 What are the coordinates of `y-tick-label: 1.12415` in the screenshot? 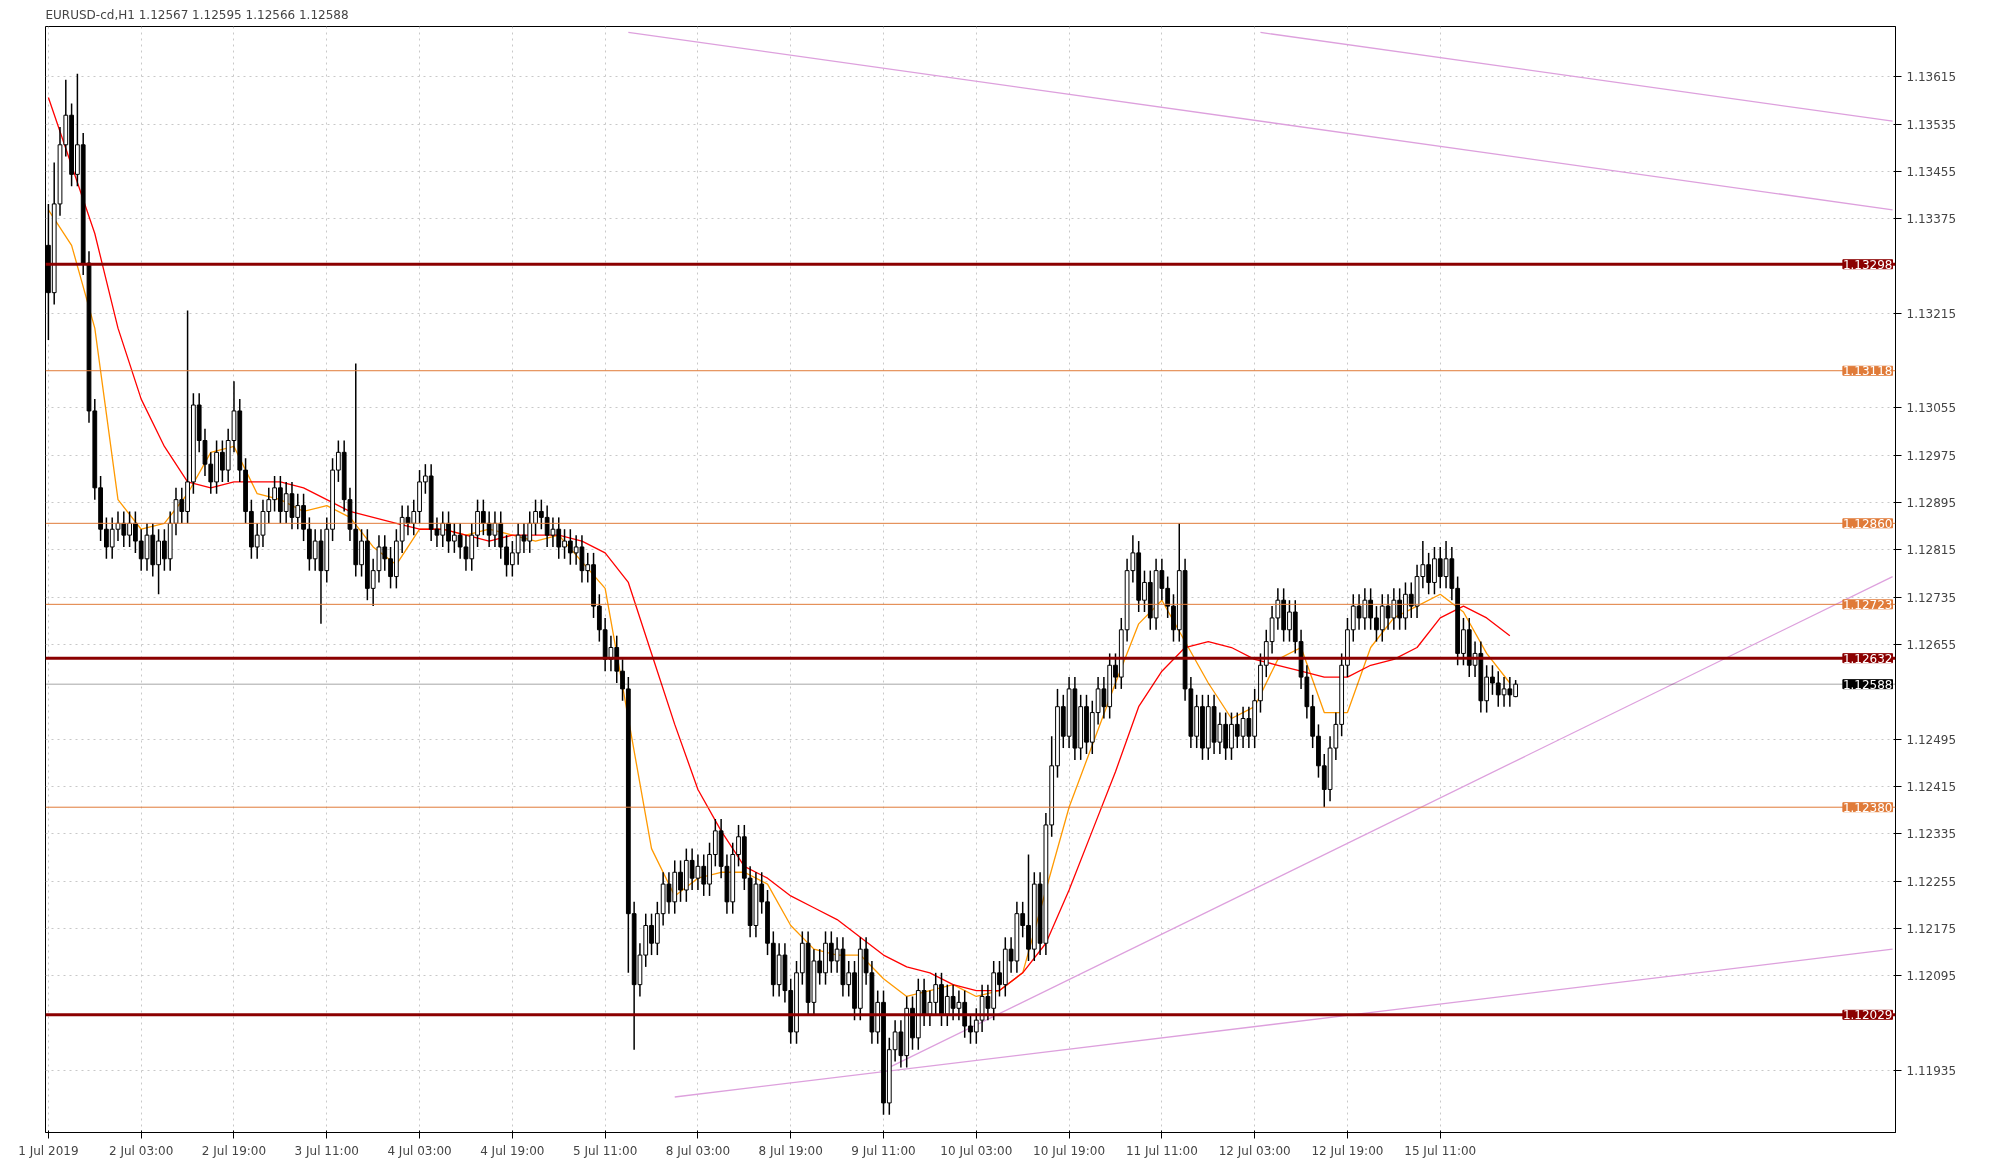 It's located at (1931, 787).